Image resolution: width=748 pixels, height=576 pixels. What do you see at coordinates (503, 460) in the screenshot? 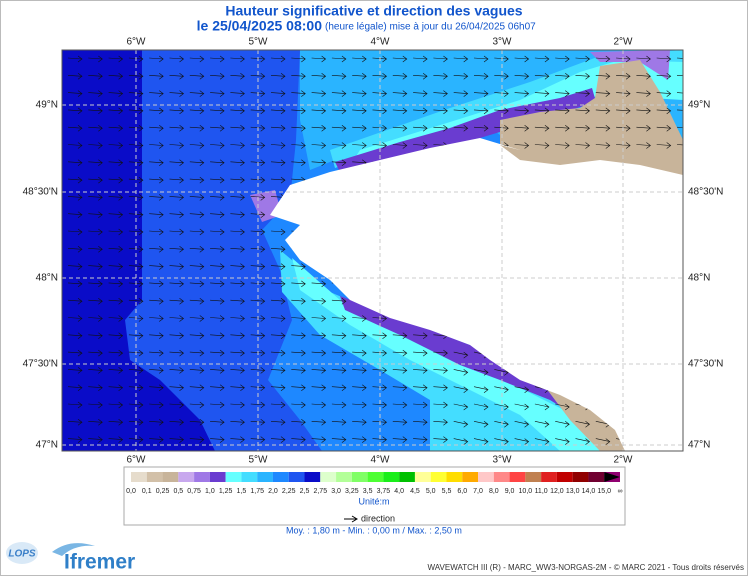
I see `lon-label-bottom: 3°W` at bounding box center [503, 460].